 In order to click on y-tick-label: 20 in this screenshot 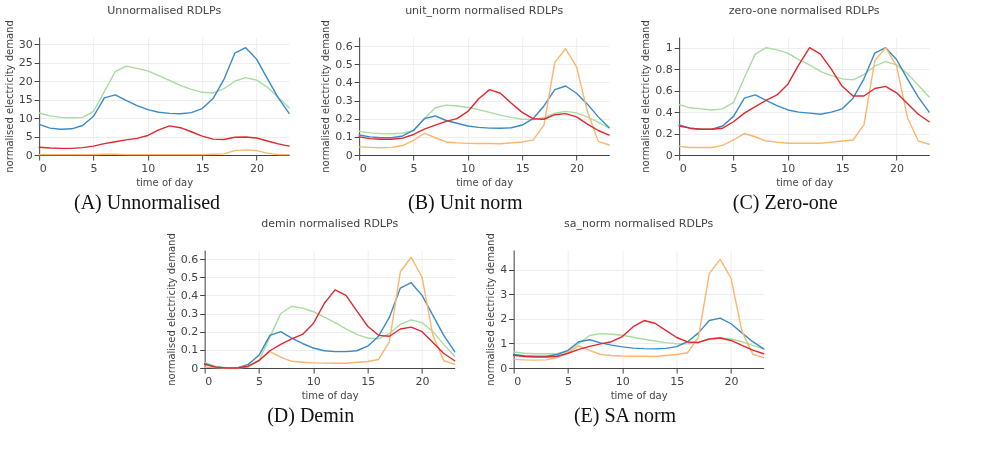, I will do `click(25, 81)`.